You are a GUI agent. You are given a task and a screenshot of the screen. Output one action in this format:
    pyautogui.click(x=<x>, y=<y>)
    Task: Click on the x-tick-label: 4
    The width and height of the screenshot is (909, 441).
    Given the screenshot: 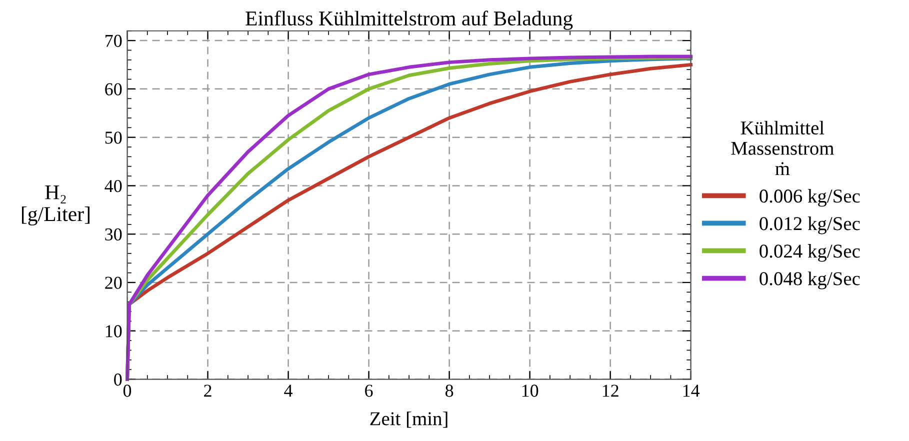 What is the action you would take?
    pyautogui.click(x=288, y=390)
    